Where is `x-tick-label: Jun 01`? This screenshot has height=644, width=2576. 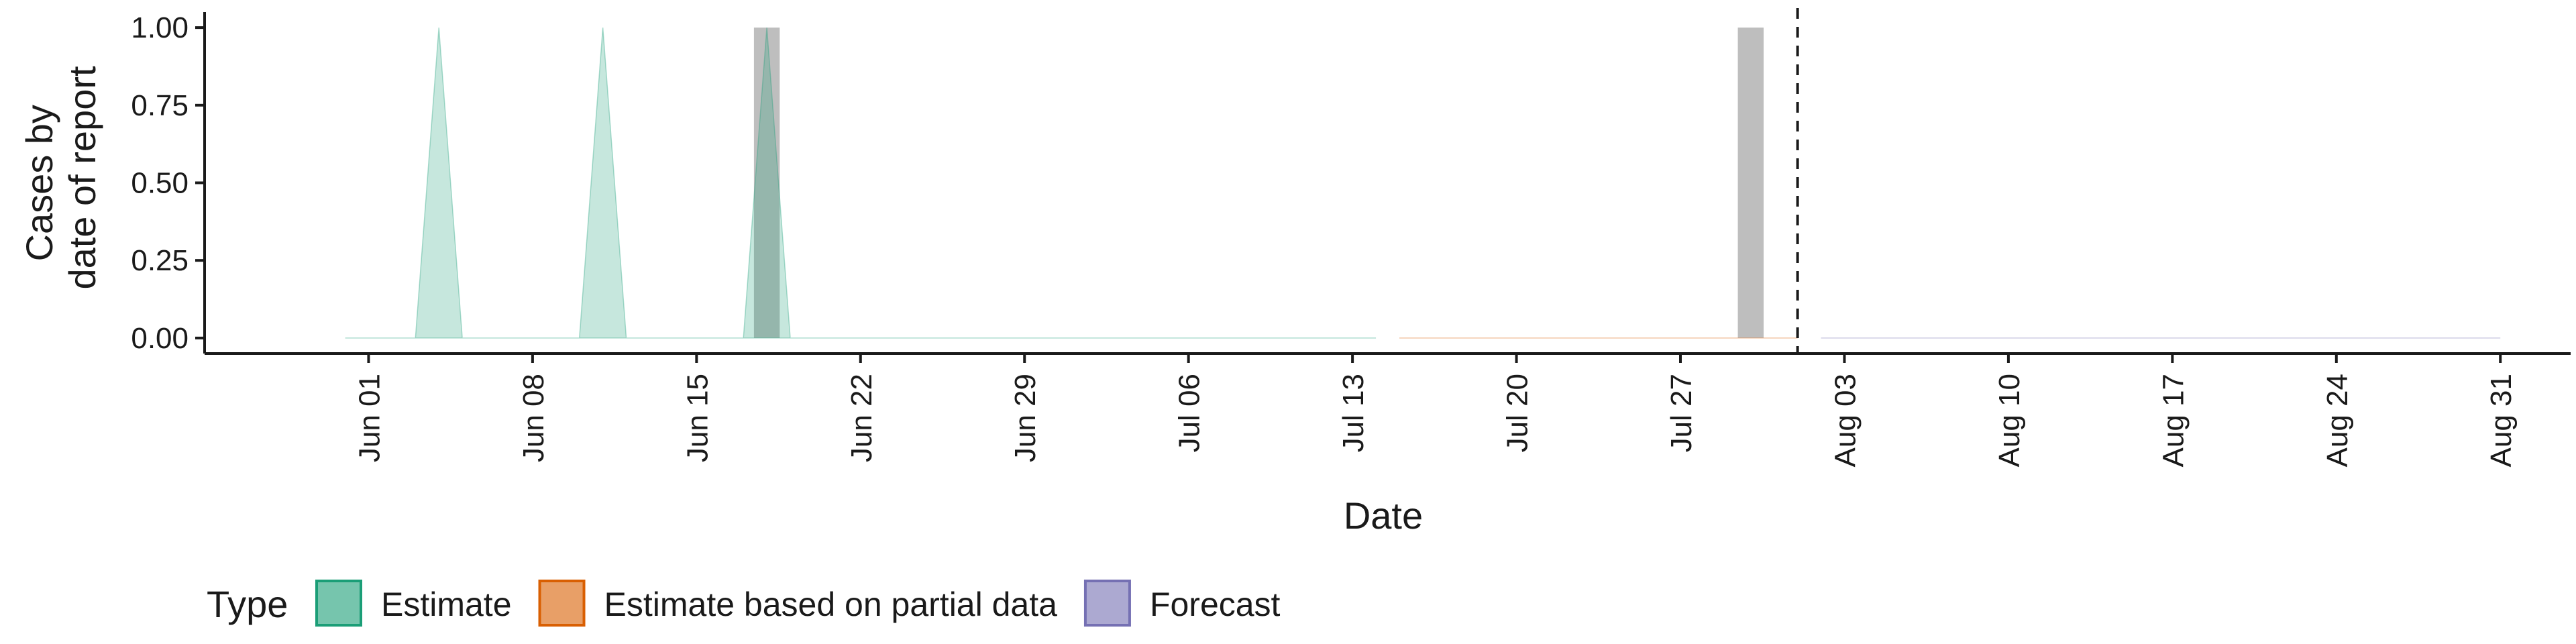
x-tick-label: Jun 01 is located at coordinates (369, 418).